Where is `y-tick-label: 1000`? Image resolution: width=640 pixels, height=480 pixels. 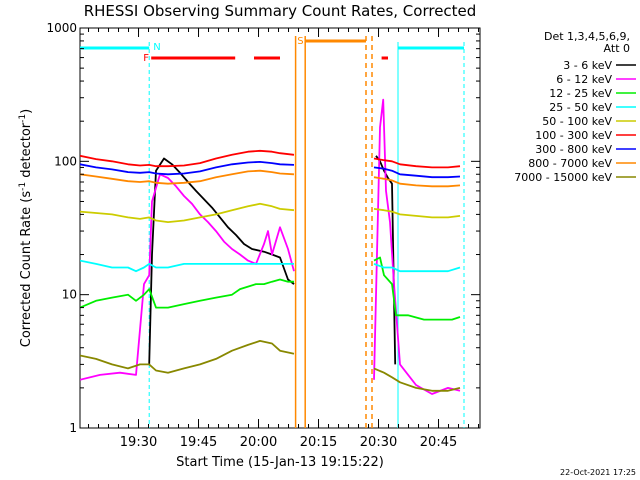
y-tick-label: 1000 is located at coordinates (61, 28).